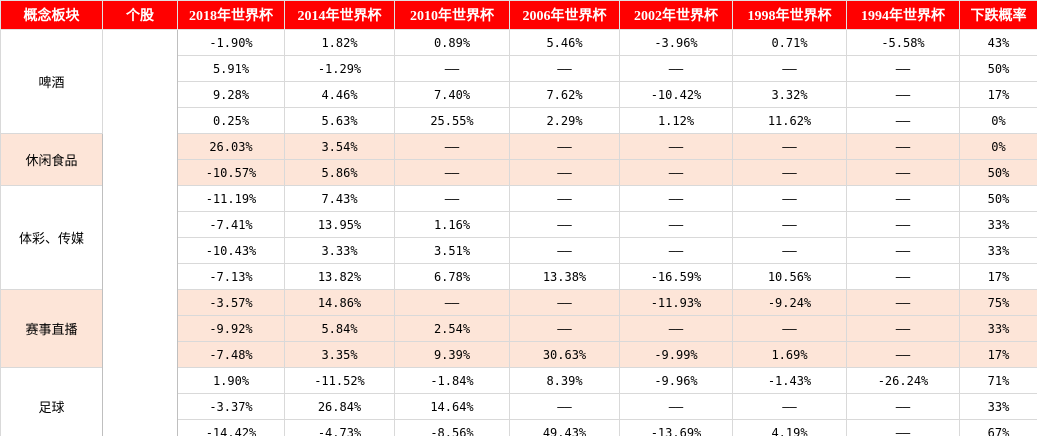 The width and height of the screenshot is (1037, 436). Describe the element at coordinates (452, 328) in the screenshot. I see `return-cell: 2.54%` at that location.